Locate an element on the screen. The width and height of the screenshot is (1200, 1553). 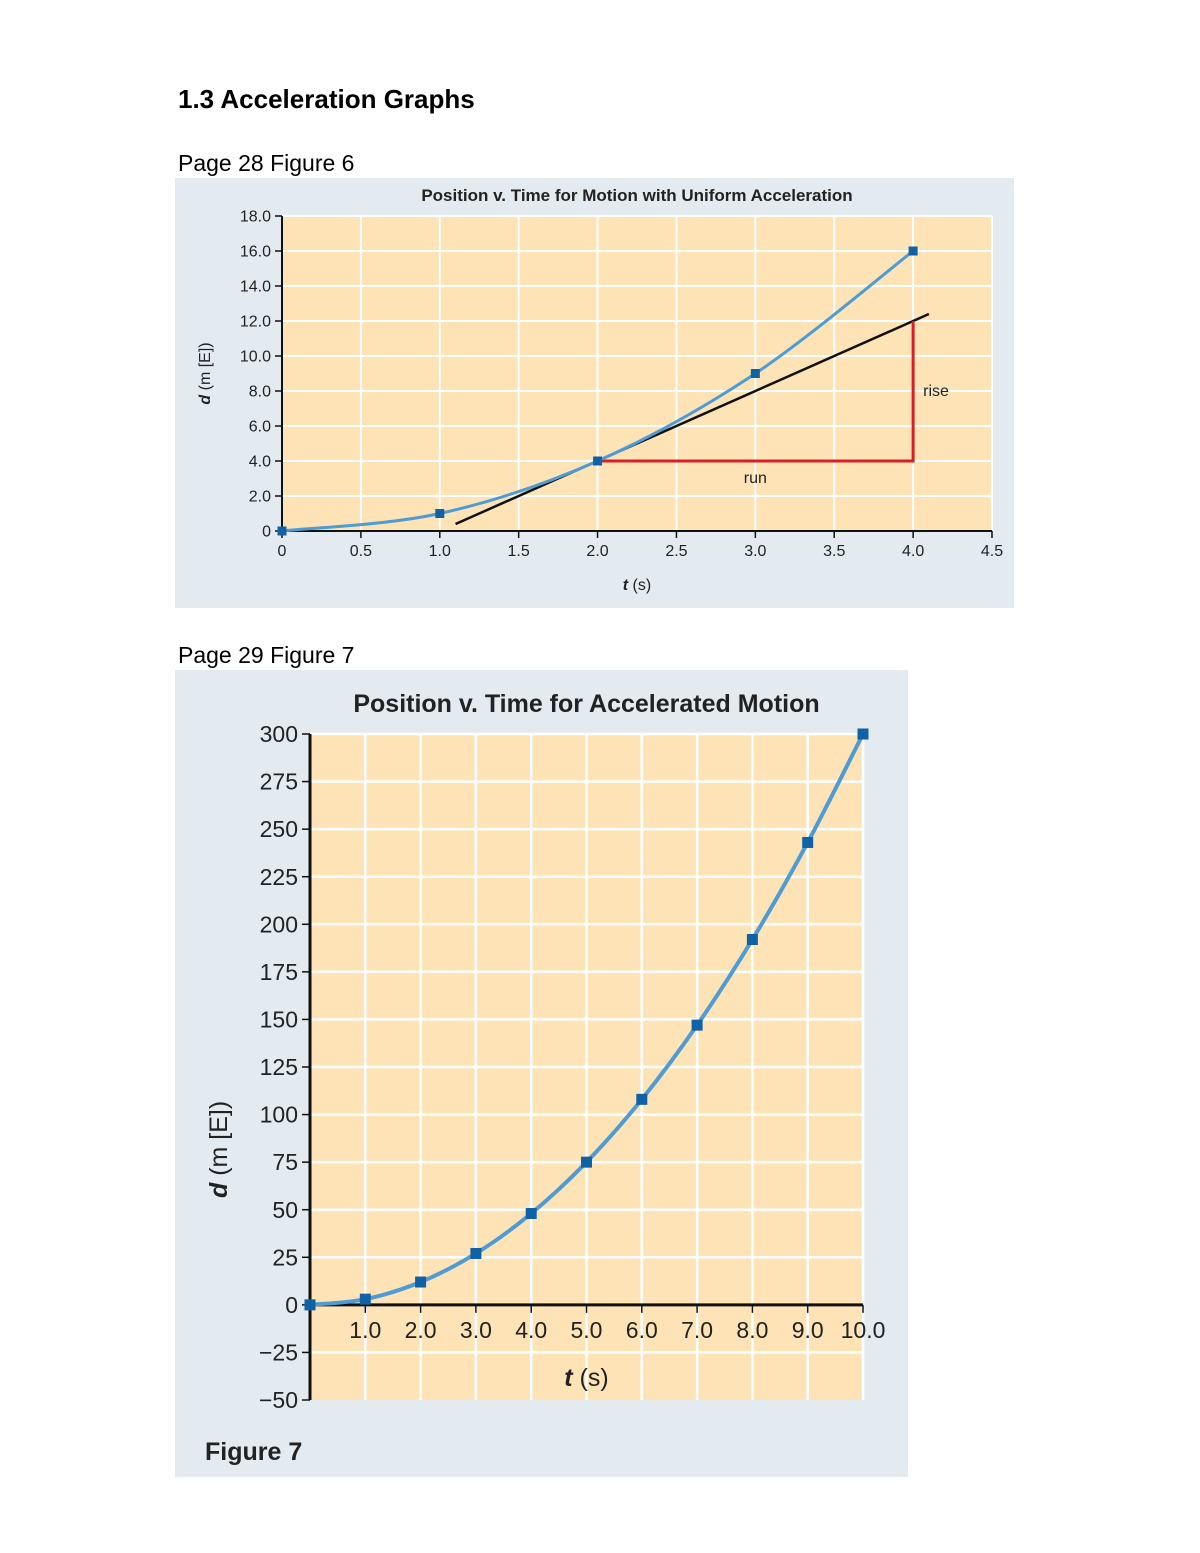
x-tick-label: 3.5 is located at coordinates (834, 551).